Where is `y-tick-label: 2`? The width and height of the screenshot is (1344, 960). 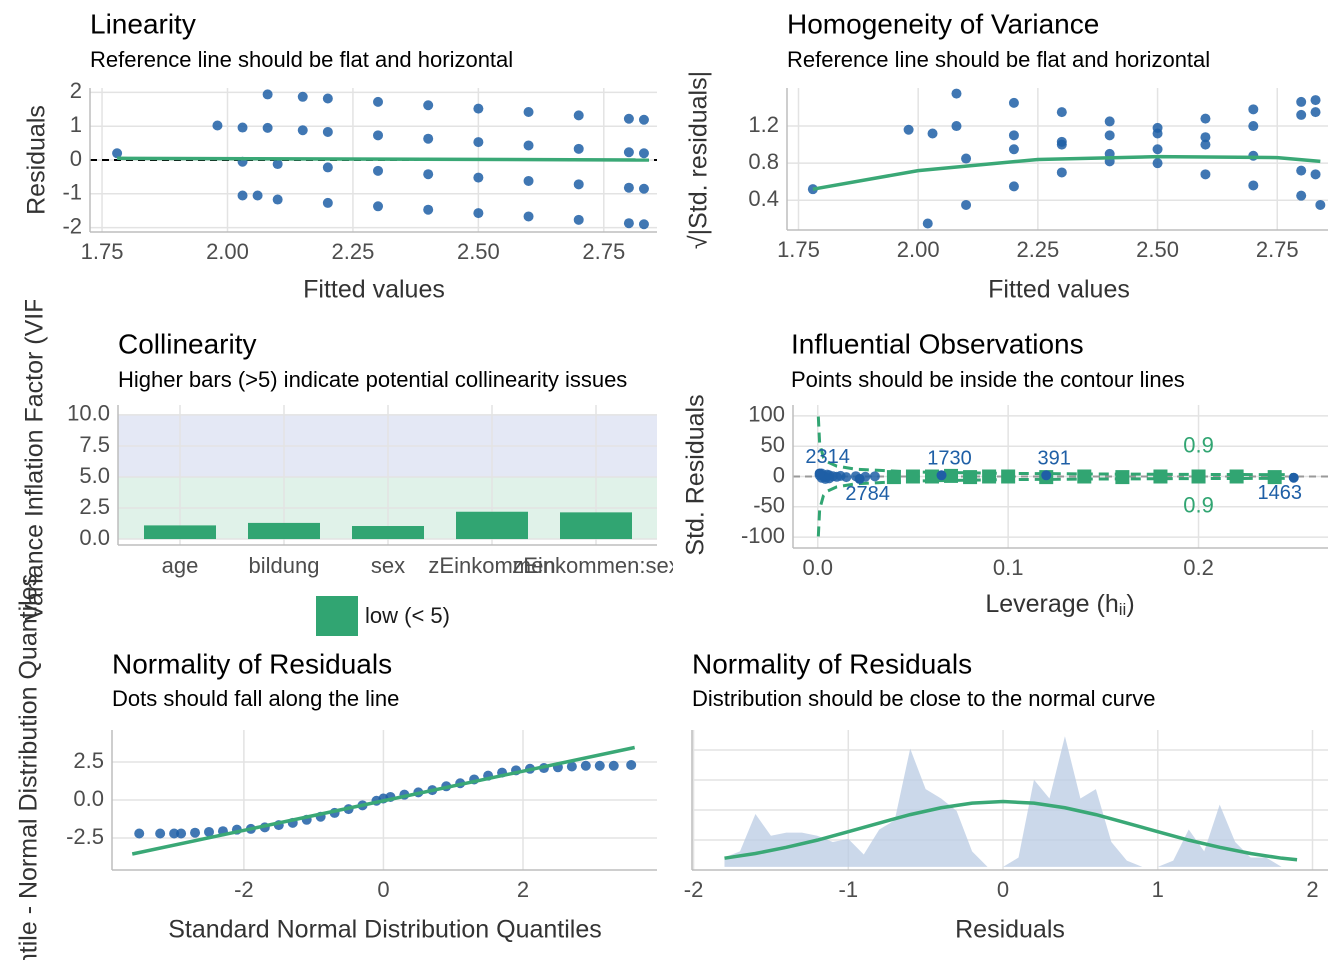
y-tick-label: 2 is located at coordinates (76, 90).